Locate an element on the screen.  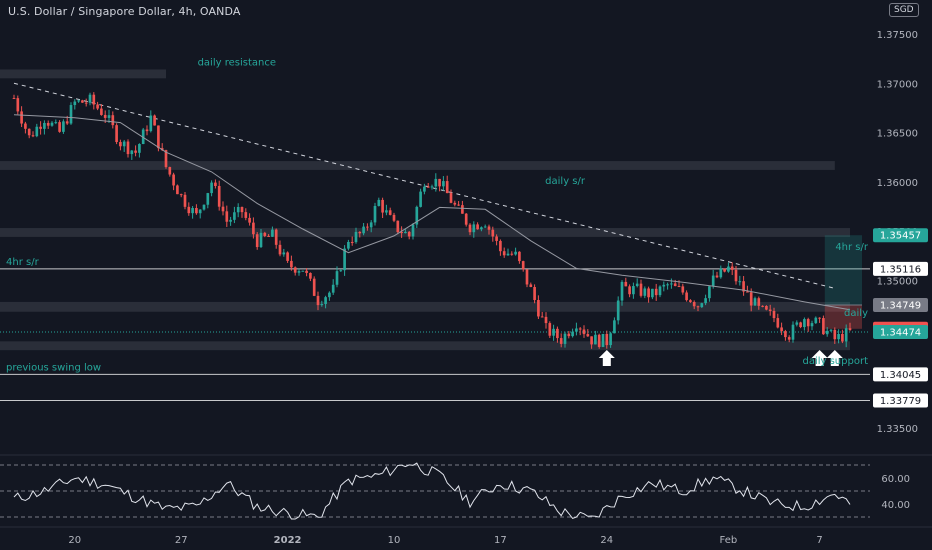
x-tick-label: 7 is located at coordinates (819, 540).